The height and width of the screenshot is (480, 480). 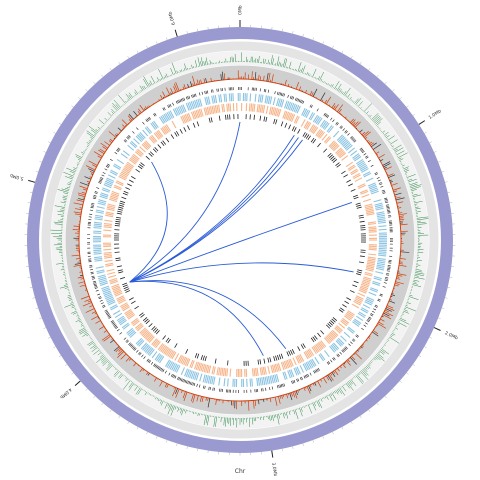 What do you see at coordinates (32, 181) in the screenshot?
I see `major-tick` at bounding box center [32, 181].